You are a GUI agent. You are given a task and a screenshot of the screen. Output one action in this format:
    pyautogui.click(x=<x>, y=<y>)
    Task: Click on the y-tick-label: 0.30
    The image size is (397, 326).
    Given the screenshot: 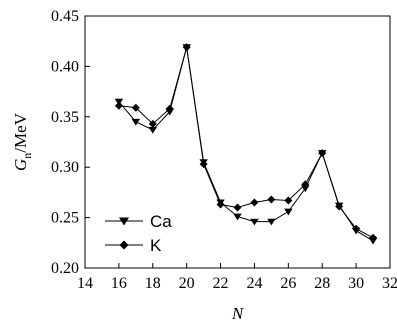 What is the action you would take?
    pyautogui.click(x=65, y=167)
    